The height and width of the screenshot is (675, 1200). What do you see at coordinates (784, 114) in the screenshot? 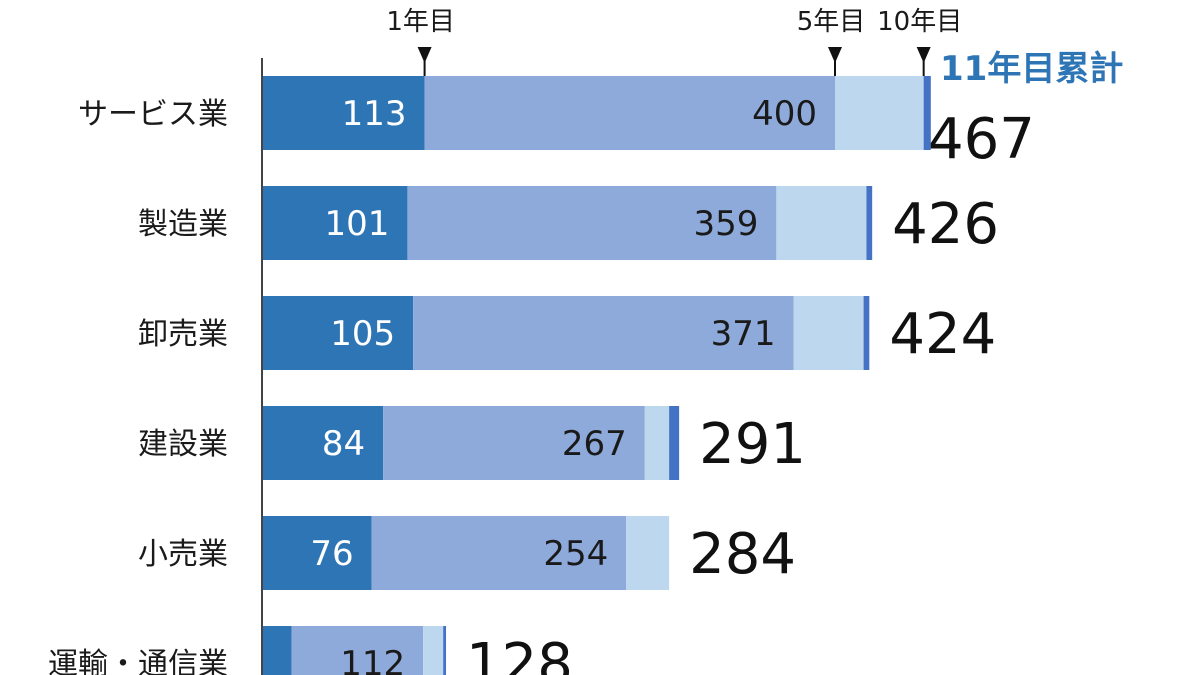
I see `segment-label-year5: 400` at bounding box center [784, 114].